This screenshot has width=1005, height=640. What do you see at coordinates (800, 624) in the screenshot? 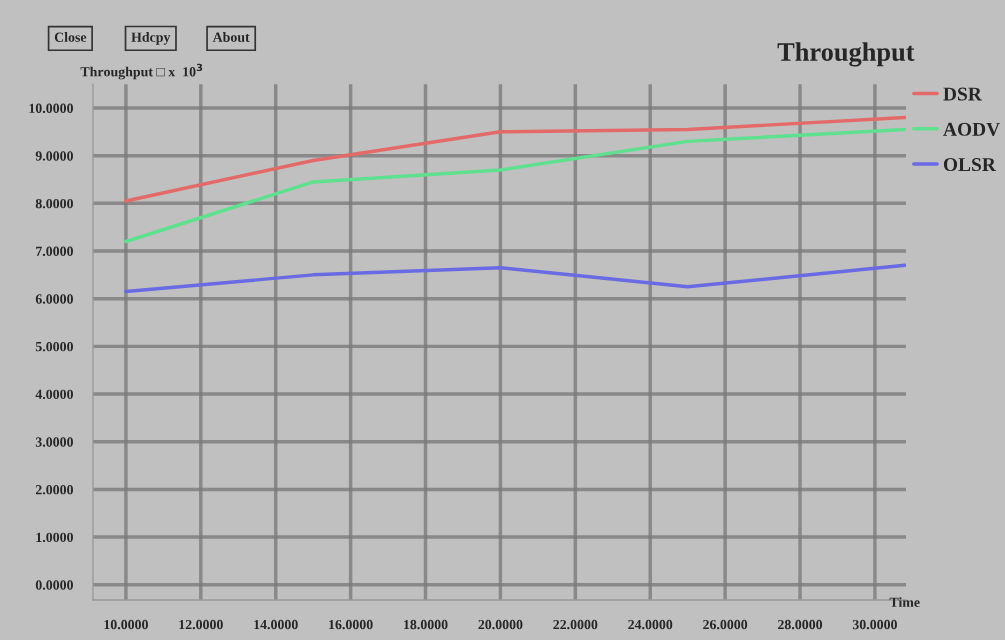
I see `x-tick-label: 28.0000` at bounding box center [800, 624].